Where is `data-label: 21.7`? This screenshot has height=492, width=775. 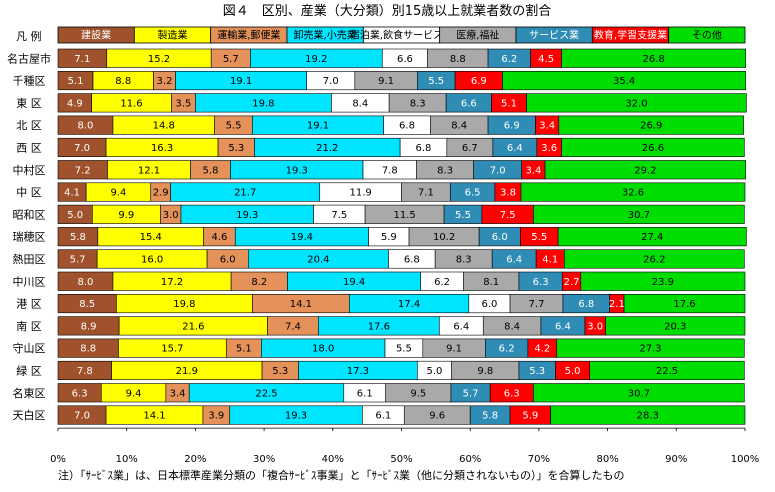
data-label: 21.7 is located at coordinates (245, 193).